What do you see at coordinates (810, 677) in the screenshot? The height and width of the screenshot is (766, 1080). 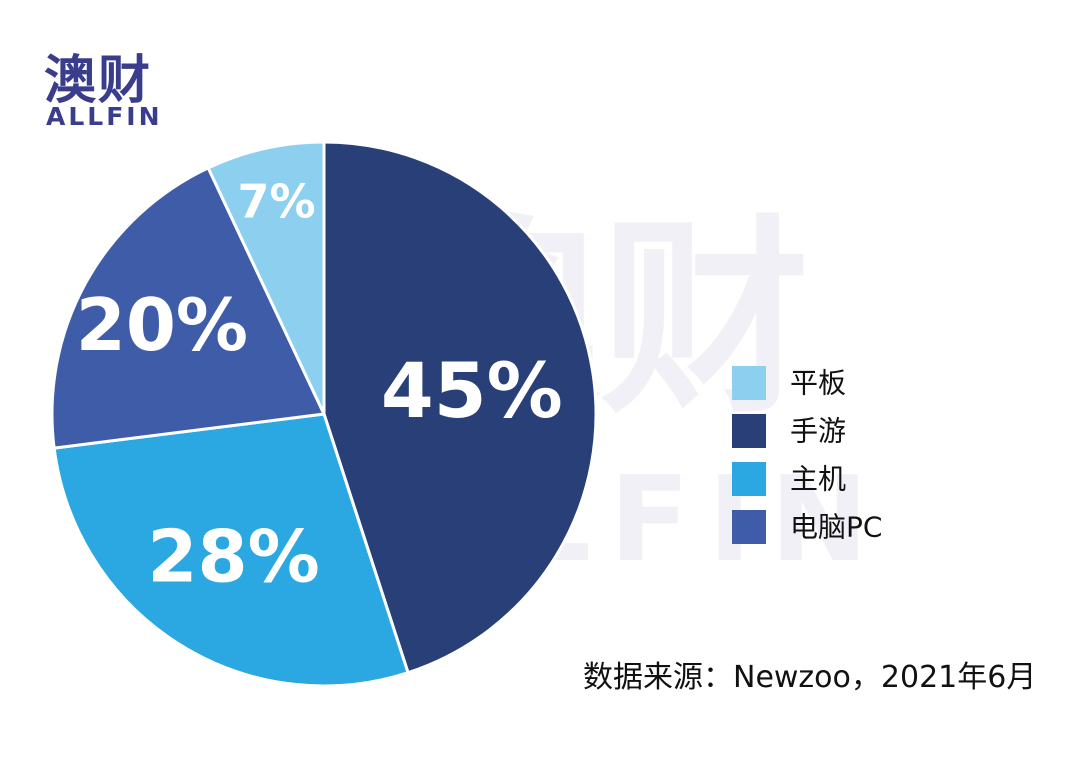 I see `source-note: 数据来源：Newzoo，2021年6月` at bounding box center [810, 677].